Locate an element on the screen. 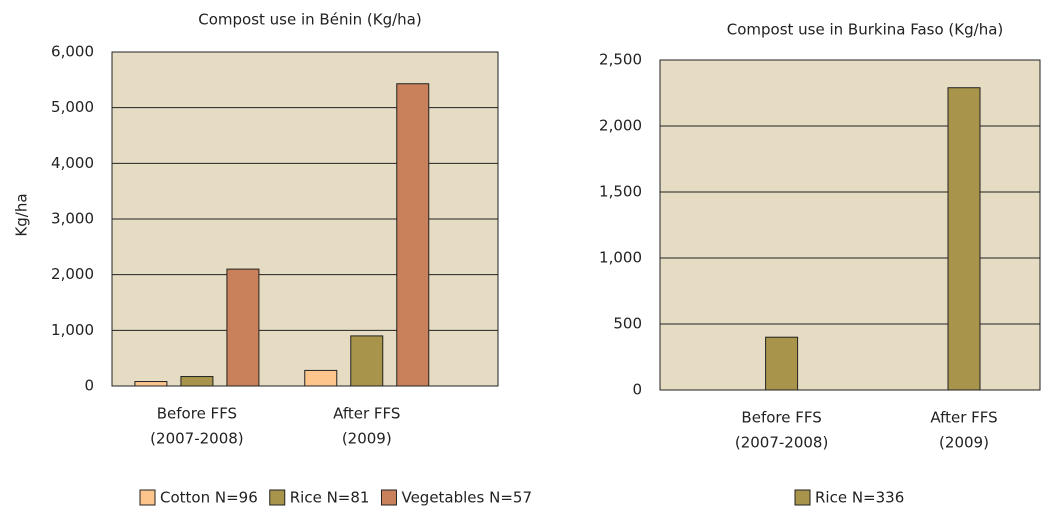  y-axis-title: Kg/ha is located at coordinates (22, 214).